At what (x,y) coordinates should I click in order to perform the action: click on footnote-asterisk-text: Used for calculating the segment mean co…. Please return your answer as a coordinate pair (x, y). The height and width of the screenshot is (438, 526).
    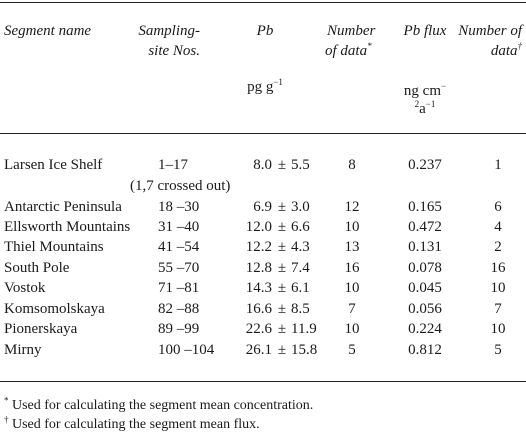
    Looking at the image, I should click on (163, 405).